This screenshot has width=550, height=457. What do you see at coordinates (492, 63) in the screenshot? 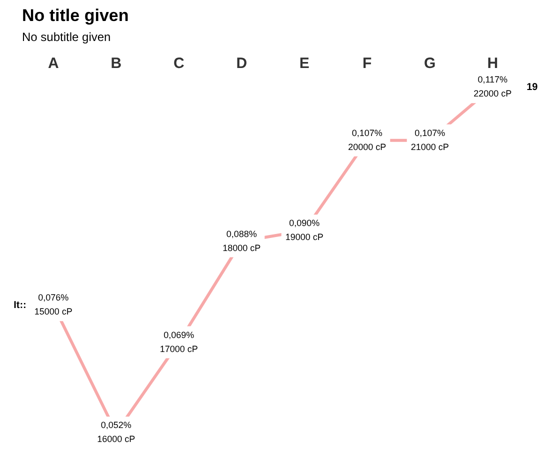
I see `x-tick-label: H` at bounding box center [492, 63].